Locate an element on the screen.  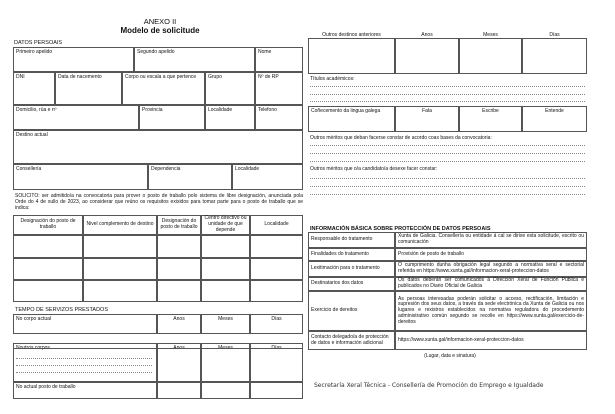
section-service-time: TEMPO DE SERVIZOS PRESTADOS is located at coordinates (62, 310).